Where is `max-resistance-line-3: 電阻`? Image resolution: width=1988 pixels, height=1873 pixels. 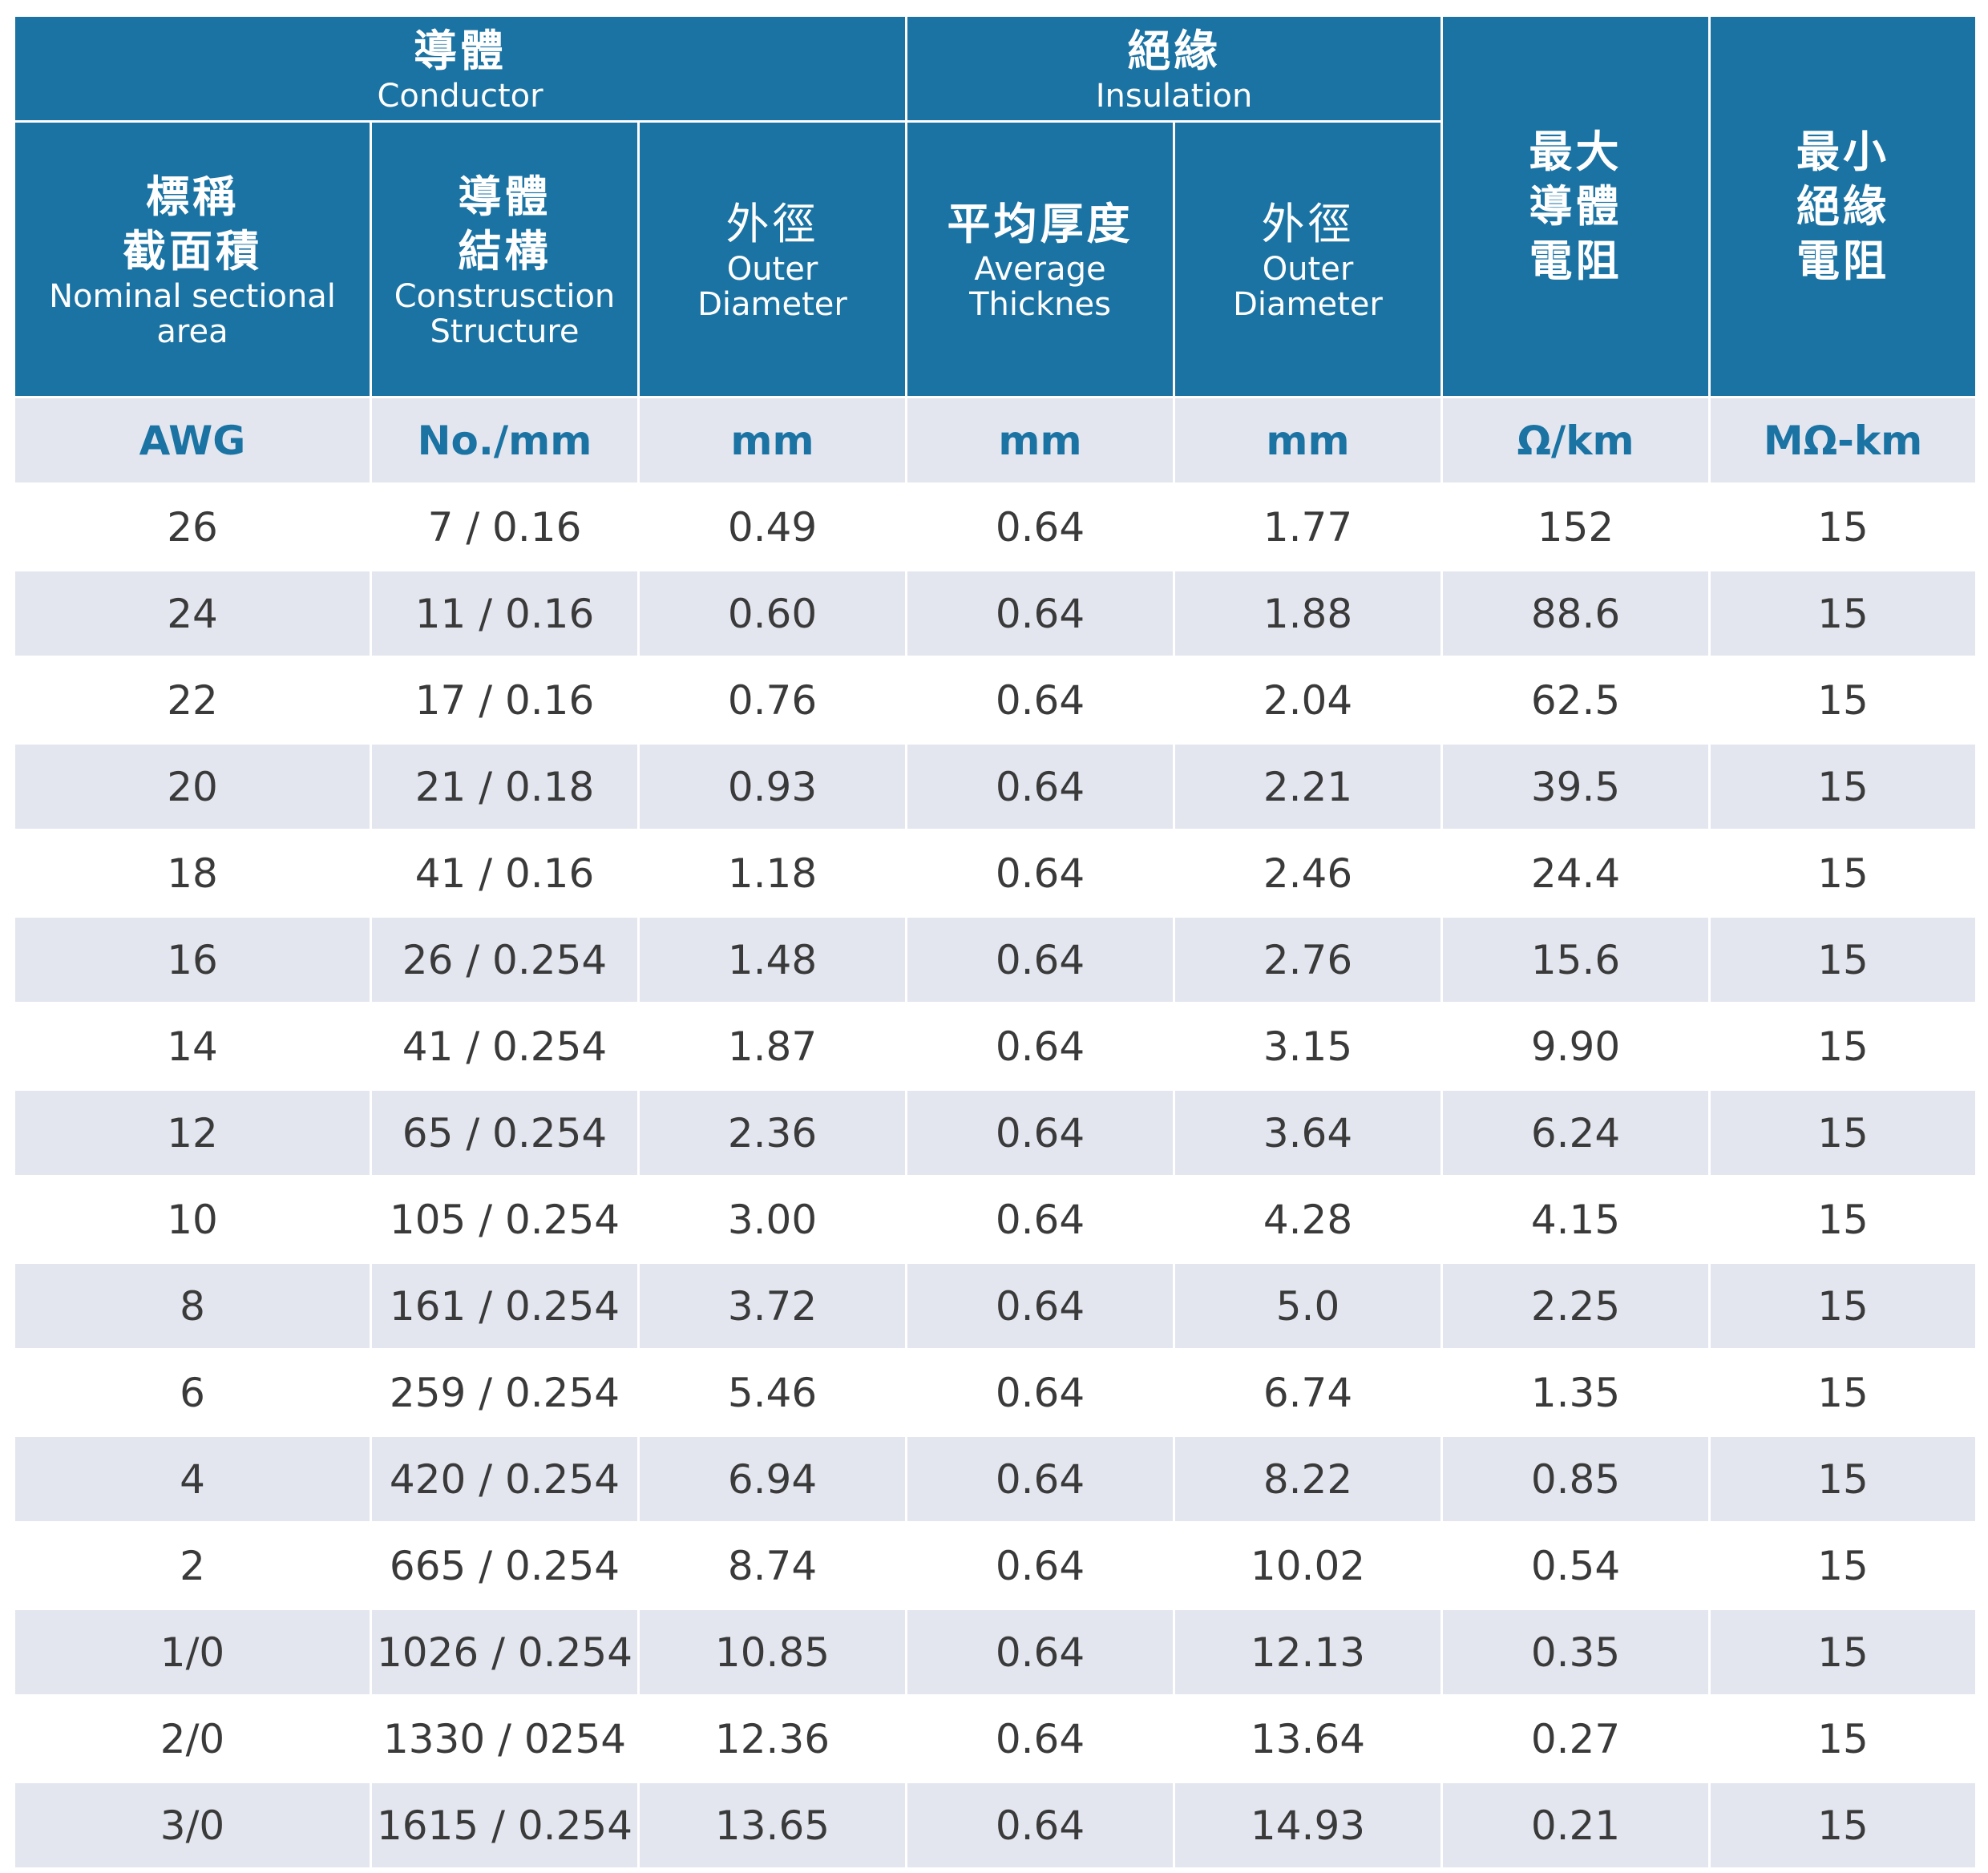 max-resistance-line-3: 電阻 is located at coordinates (1575, 260).